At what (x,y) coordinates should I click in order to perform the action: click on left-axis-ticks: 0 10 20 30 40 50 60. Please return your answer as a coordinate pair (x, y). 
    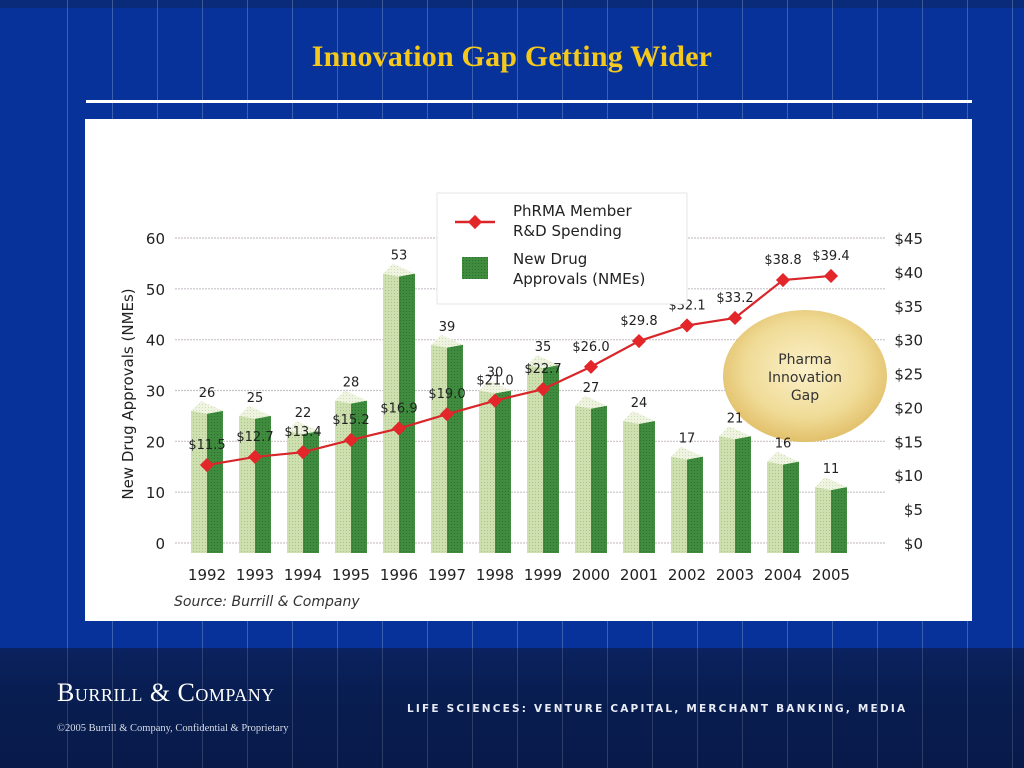
    Looking at the image, I should click on (155, 391).